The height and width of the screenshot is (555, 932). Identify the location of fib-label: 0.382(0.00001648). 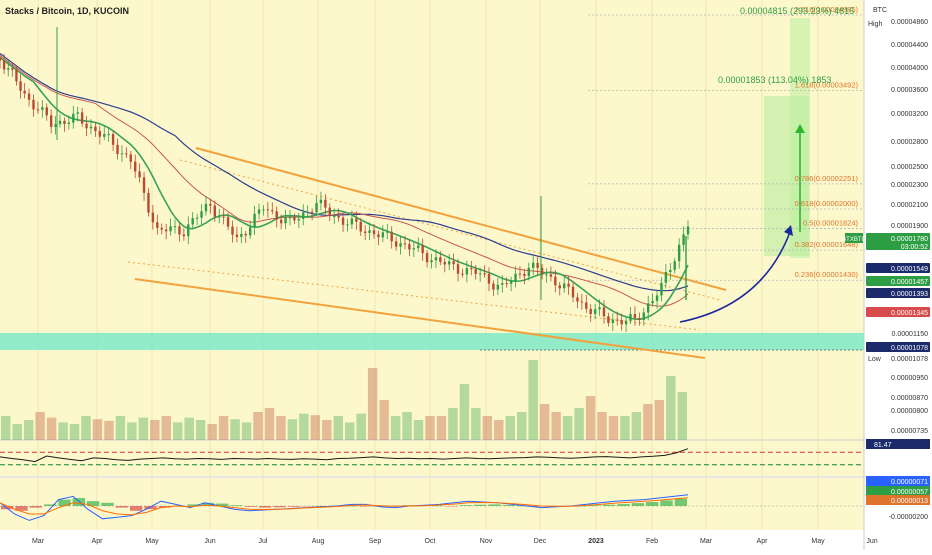
(827, 244).